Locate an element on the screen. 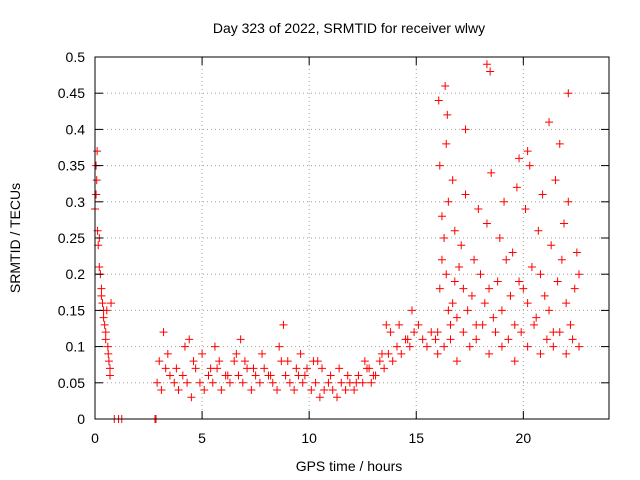 This screenshot has height=480, width=640. x-tick-label: 0 is located at coordinates (95, 438).